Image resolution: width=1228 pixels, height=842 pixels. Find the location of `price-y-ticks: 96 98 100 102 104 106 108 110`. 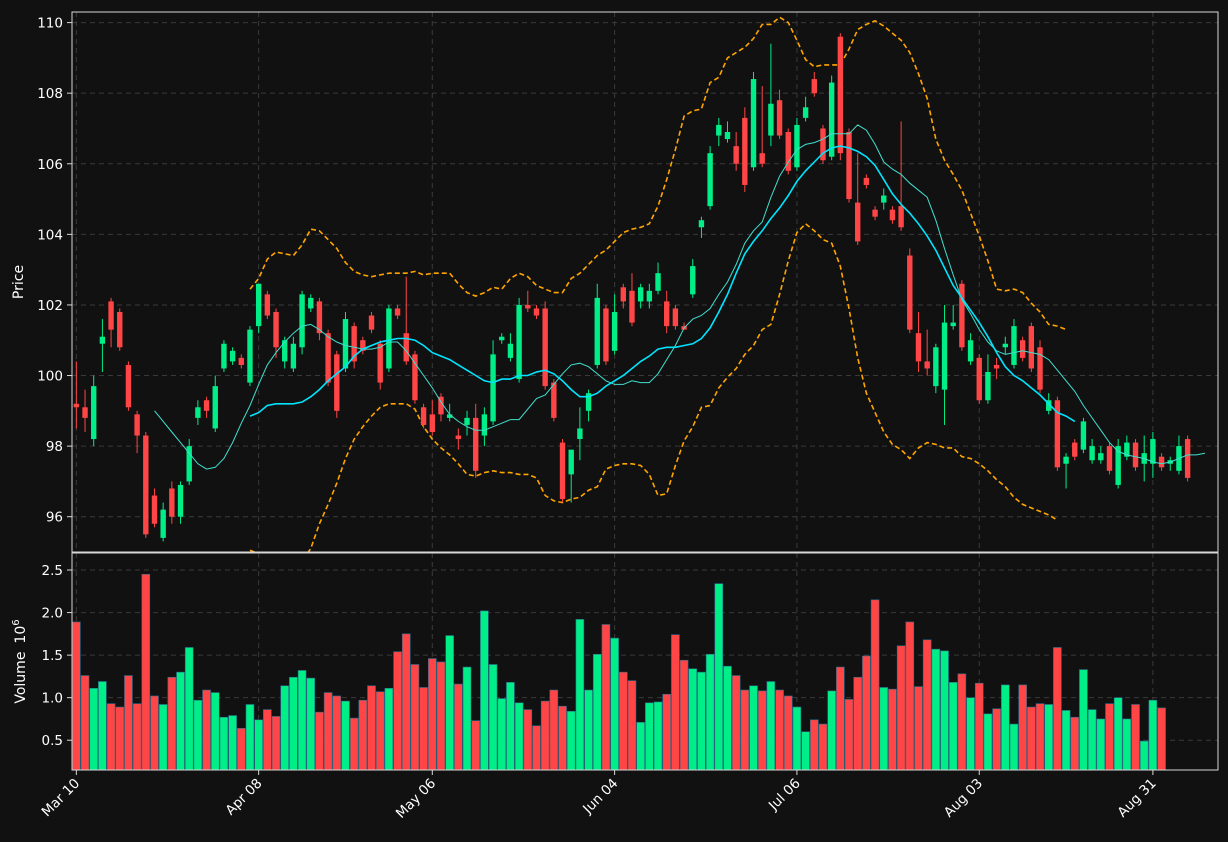

price-y-ticks: 96 98 100 102 104 106 108 110 is located at coordinates (54, 271).